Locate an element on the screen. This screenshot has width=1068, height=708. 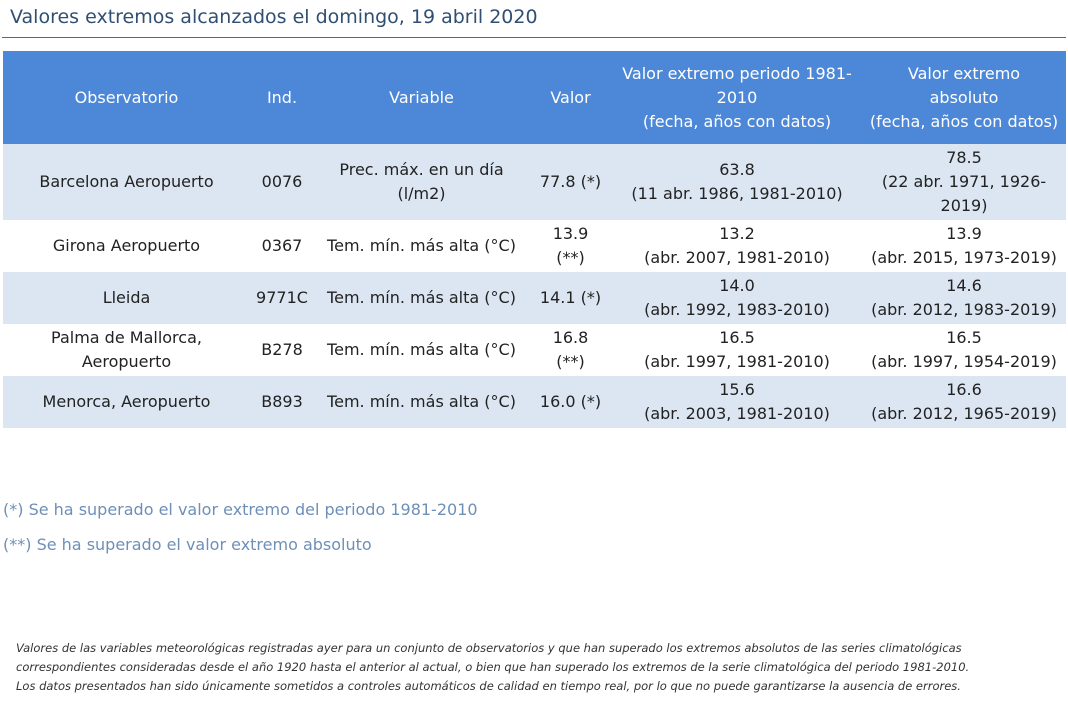
cell-extremo-periodo: 16.5 (abr. 1997, 1981-2010) is located at coordinates (737, 350).